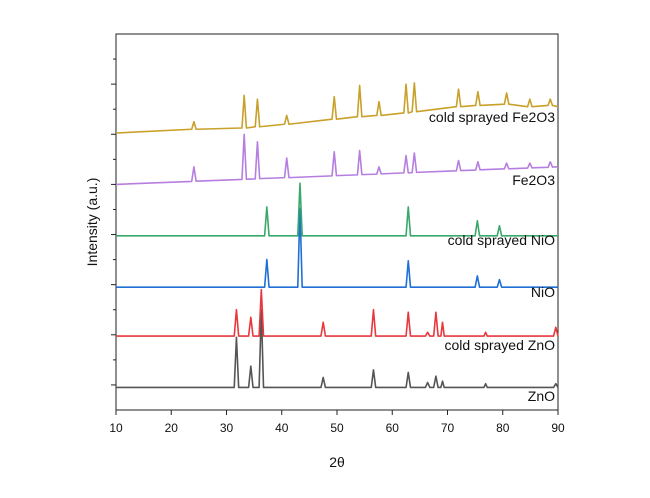  What do you see at coordinates (543, 292) in the screenshot?
I see `series-label: NiO` at bounding box center [543, 292].